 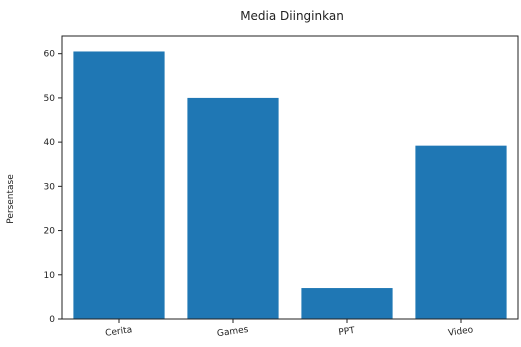 I want to click on bar-games, so click(x=233, y=208).